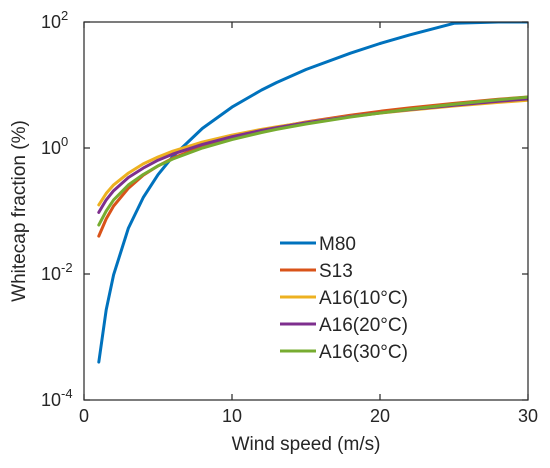  I want to click on legend-label: S13, so click(336, 271).